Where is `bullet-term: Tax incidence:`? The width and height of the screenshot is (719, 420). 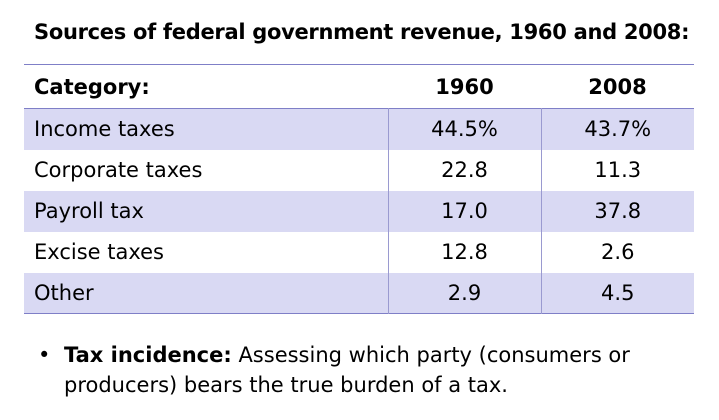 bullet-term: Tax incidence: is located at coordinates (148, 355).